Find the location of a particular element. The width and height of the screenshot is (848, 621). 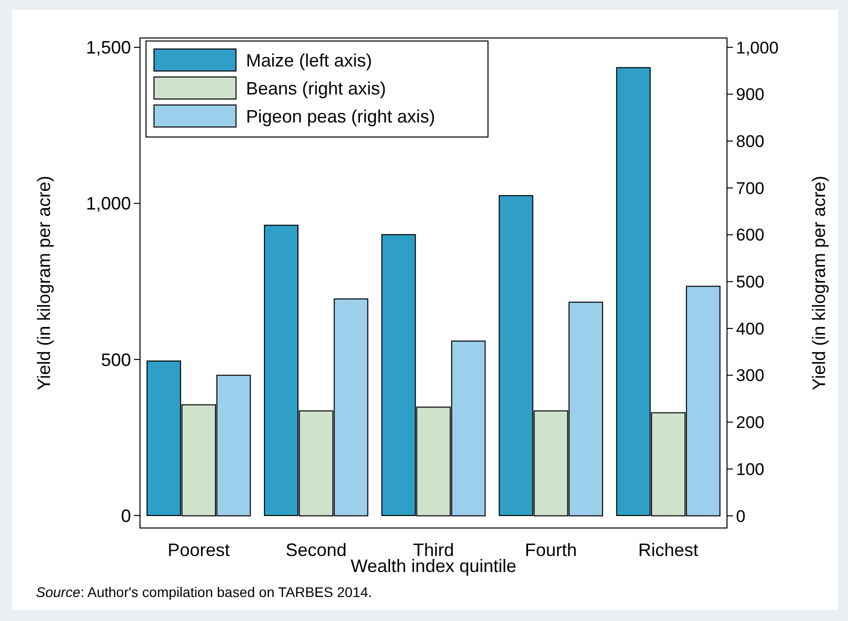

source-note: Source: Author's compilation based on TARBES 2014. is located at coordinates (204, 592).